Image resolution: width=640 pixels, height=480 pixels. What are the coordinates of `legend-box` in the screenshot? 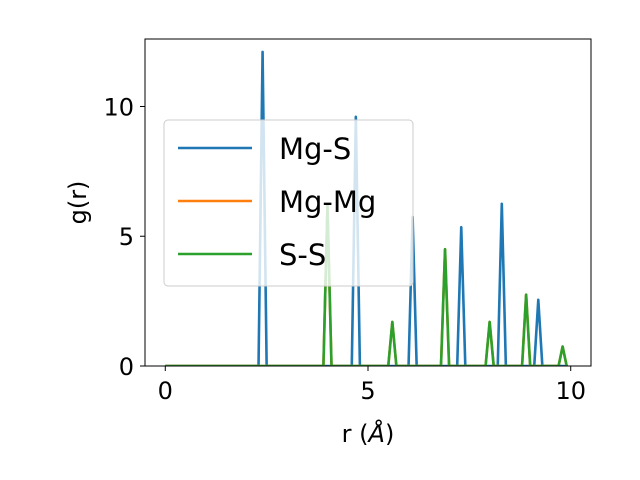 It's located at (288, 203).